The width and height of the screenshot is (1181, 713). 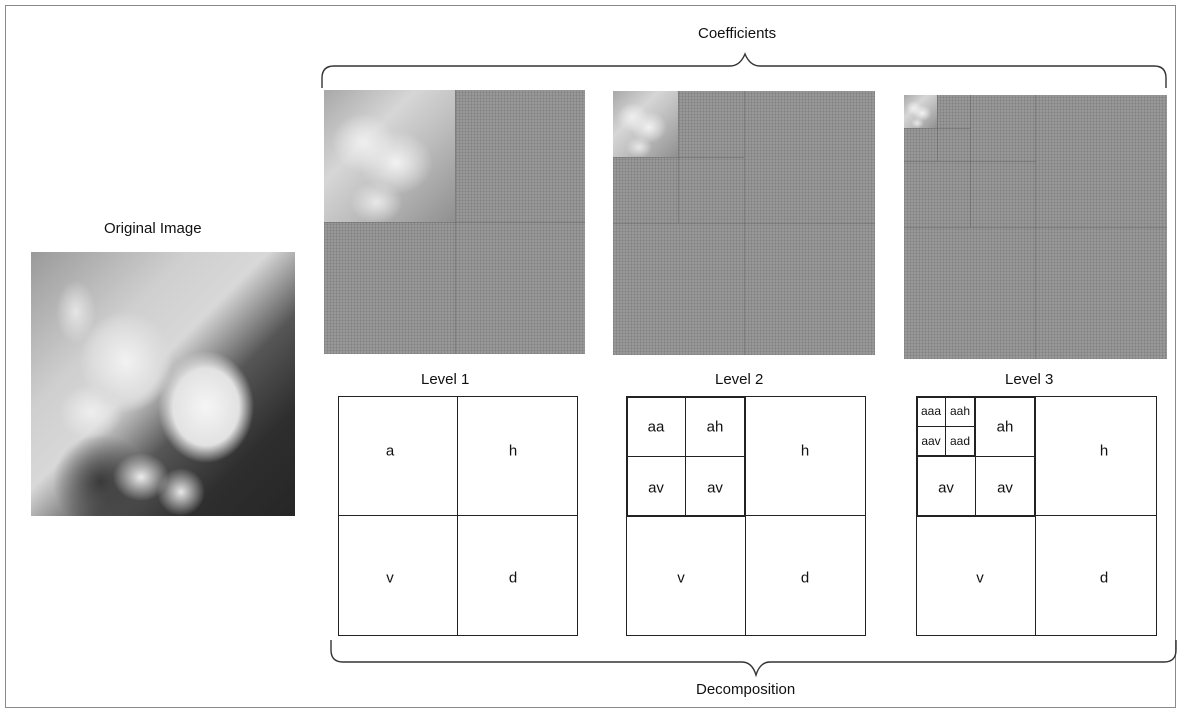 What do you see at coordinates (390, 451) in the screenshot?
I see `label-a: a` at bounding box center [390, 451].